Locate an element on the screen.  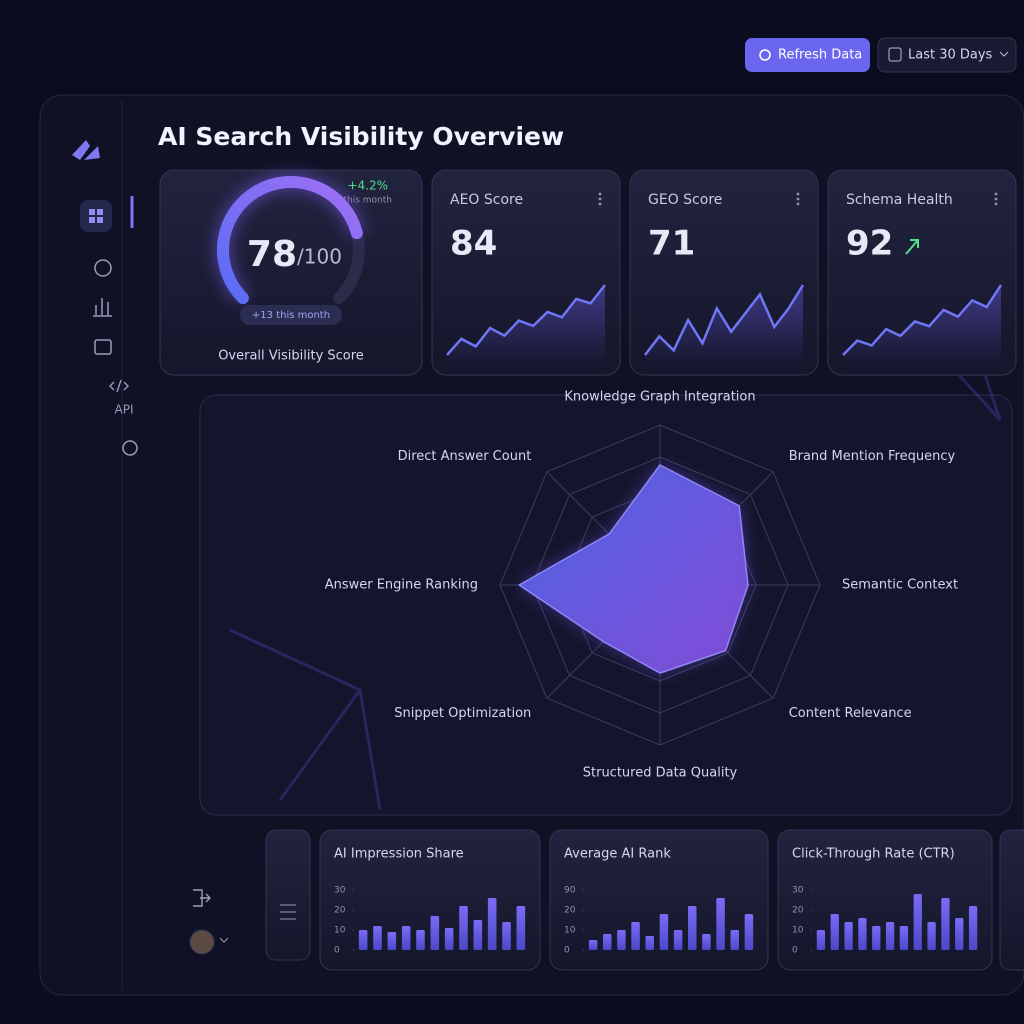
avatar is located at coordinates (202, 942).